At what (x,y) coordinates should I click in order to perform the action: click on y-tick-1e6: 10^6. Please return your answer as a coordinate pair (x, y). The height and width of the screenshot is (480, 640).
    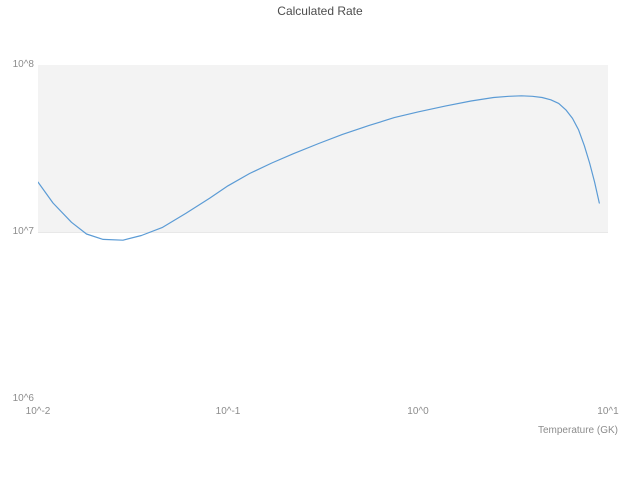
    Looking at the image, I should click on (23, 398).